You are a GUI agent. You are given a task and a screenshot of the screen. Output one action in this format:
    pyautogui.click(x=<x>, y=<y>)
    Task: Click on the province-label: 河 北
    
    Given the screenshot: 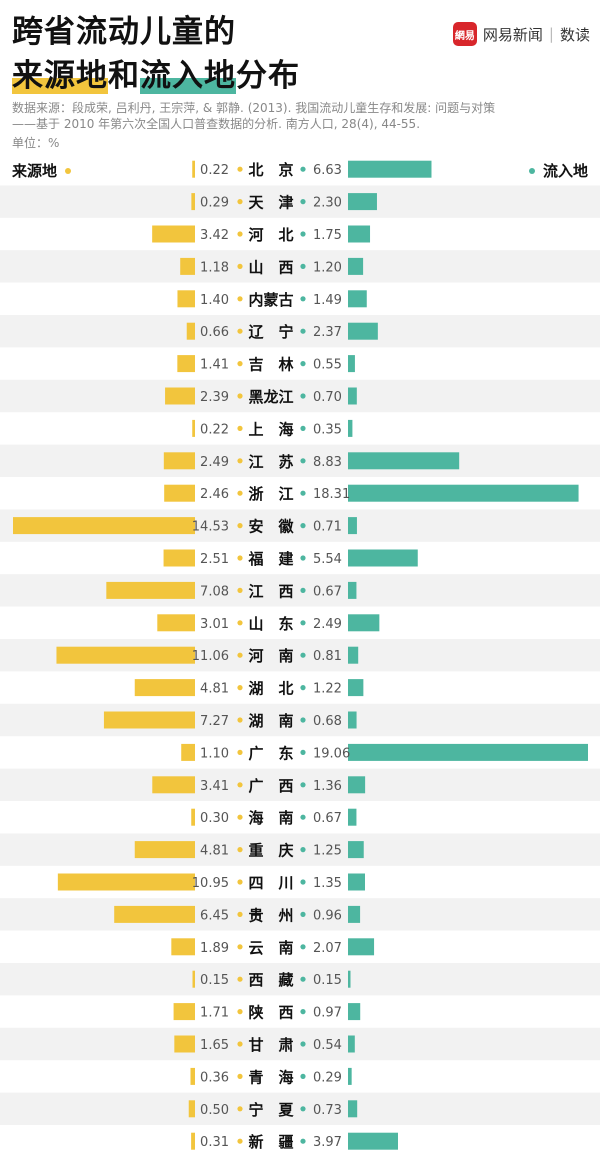 What is the action you would take?
    pyautogui.click(x=270, y=235)
    